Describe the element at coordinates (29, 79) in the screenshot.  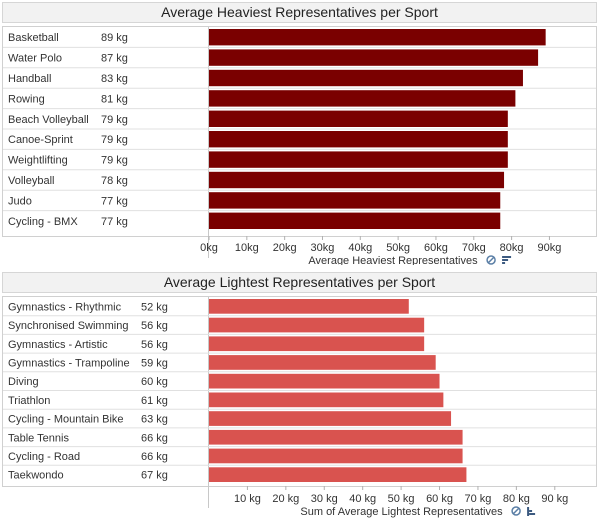
I see `category-label: Handball` at that location.